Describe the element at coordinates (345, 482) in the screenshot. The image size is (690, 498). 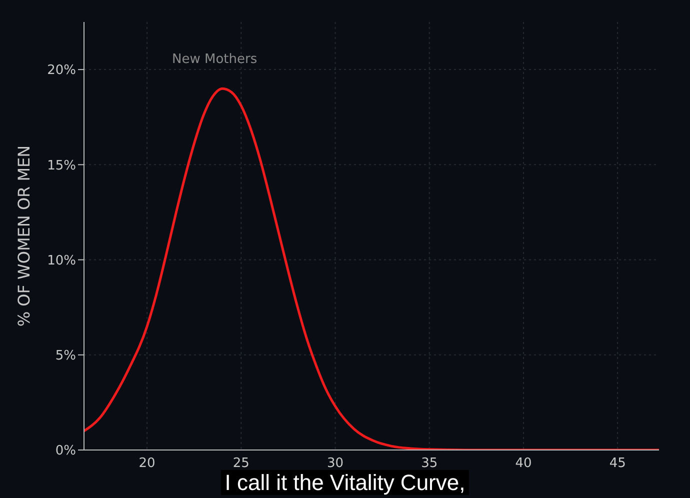
I see `text: I call it the Vitality Curve,` at that location.